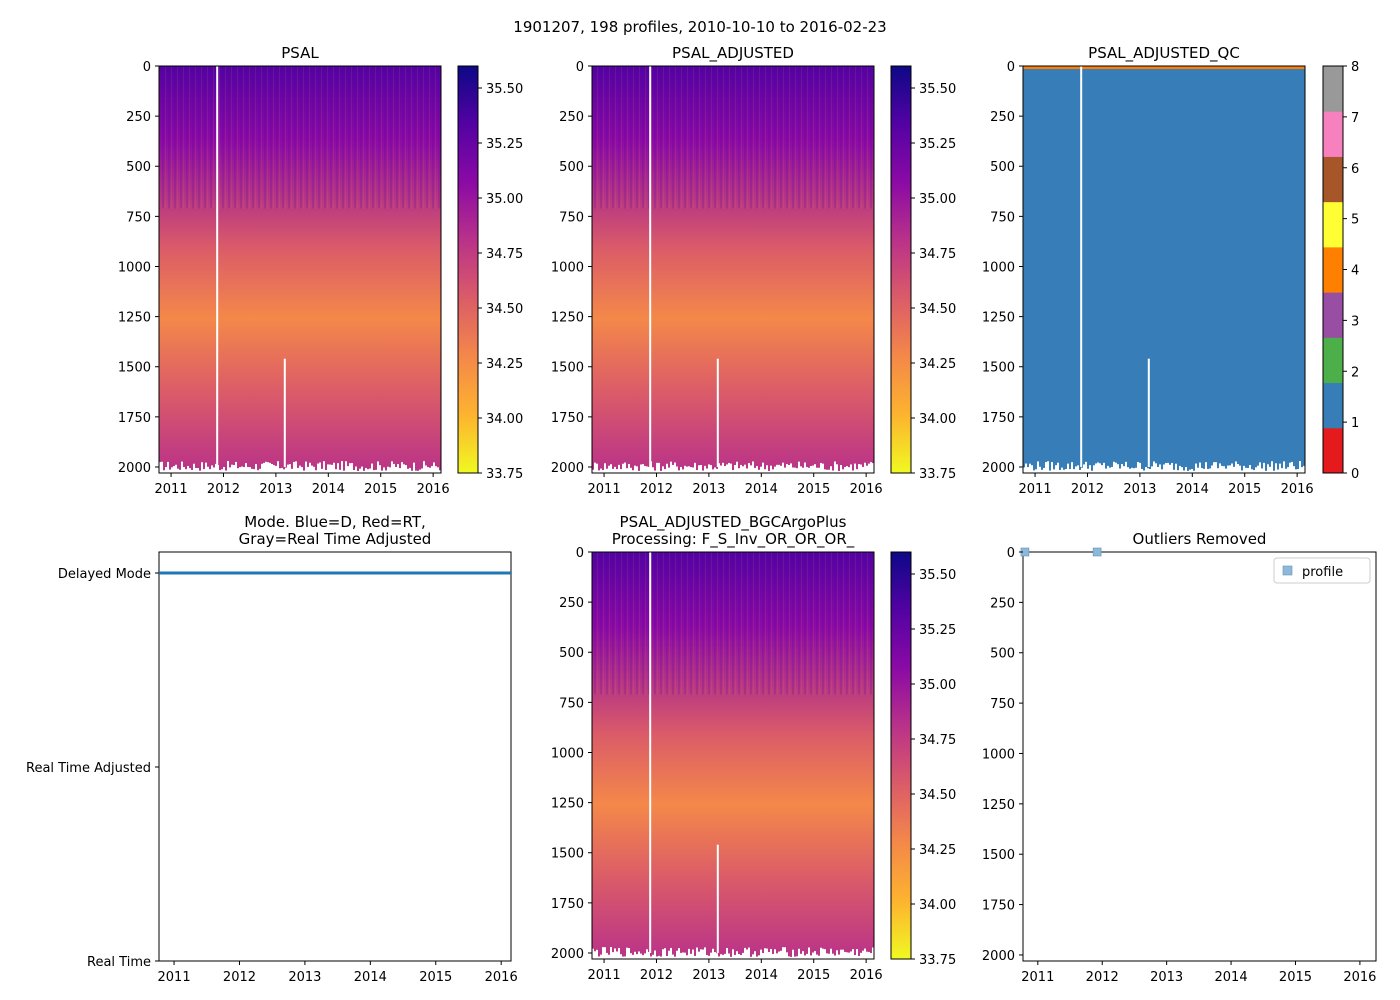 This screenshot has width=1400, height=1000. What do you see at coordinates (567, 854) in the screenshot?
I see `y-tick-label: 1500` at bounding box center [567, 854].